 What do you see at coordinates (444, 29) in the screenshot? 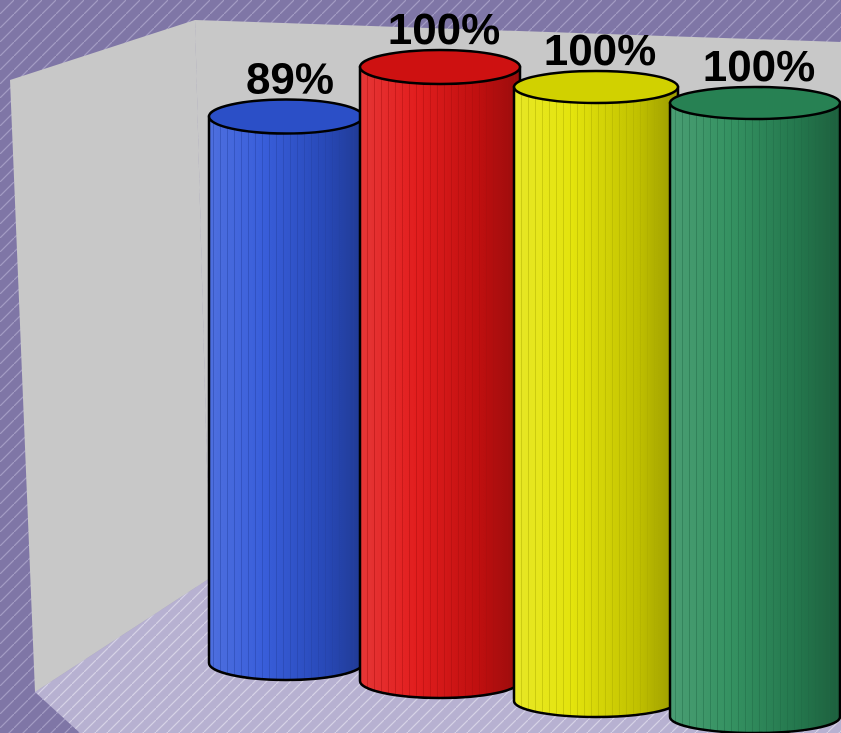
I see `data-label-2: 100%` at bounding box center [444, 29].